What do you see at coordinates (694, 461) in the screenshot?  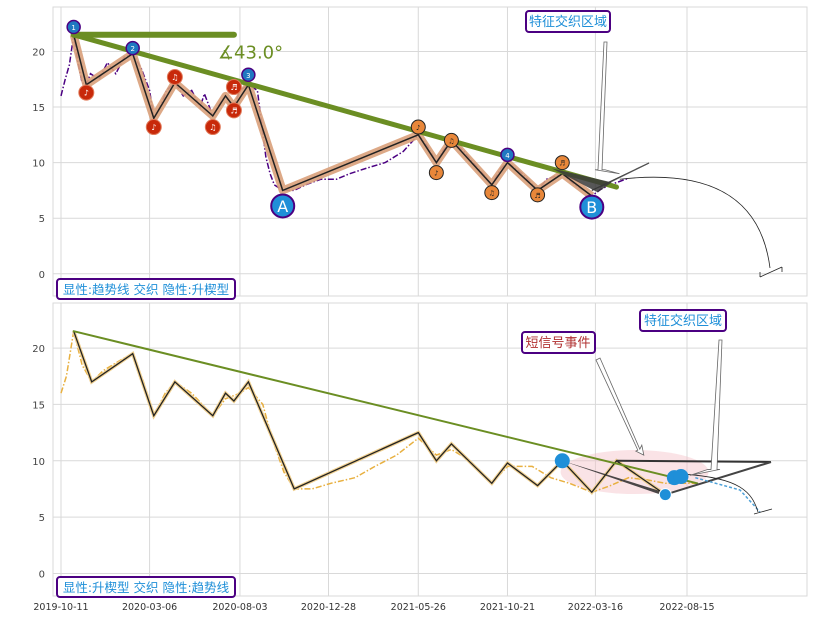 I see `wedge-upper` at bounding box center [694, 461].